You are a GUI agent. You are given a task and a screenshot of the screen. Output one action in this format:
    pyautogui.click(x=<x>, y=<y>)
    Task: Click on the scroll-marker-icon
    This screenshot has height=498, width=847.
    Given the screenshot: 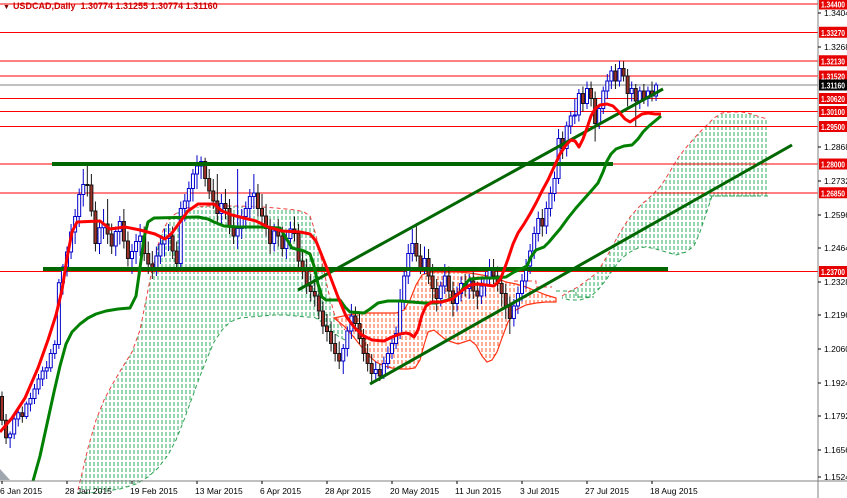 What is the action you would take?
    pyautogui.click(x=5, y=474)
    